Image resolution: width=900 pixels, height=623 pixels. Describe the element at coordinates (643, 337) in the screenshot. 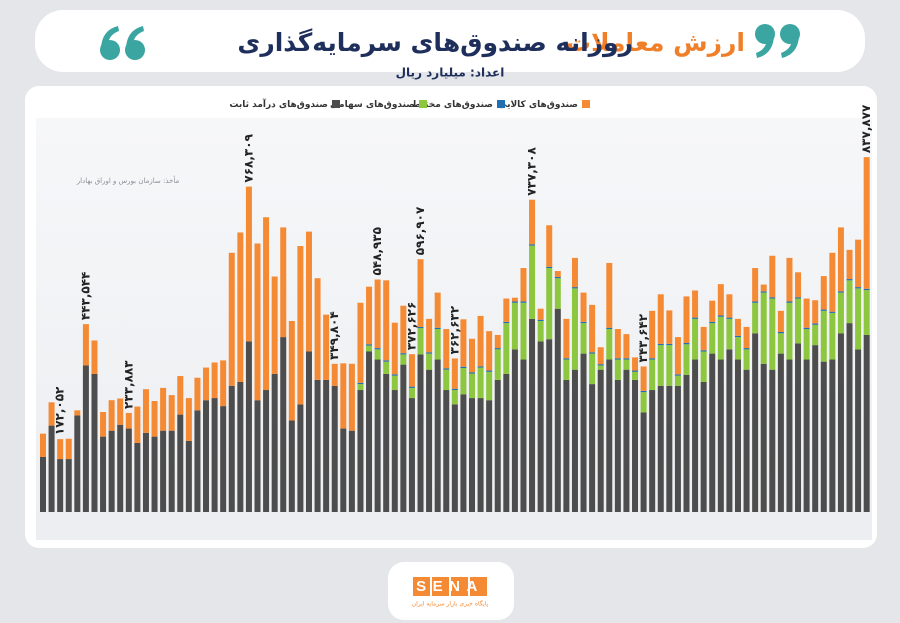

I see `total-label: ۳۴۳,۶۴۲` at that location.